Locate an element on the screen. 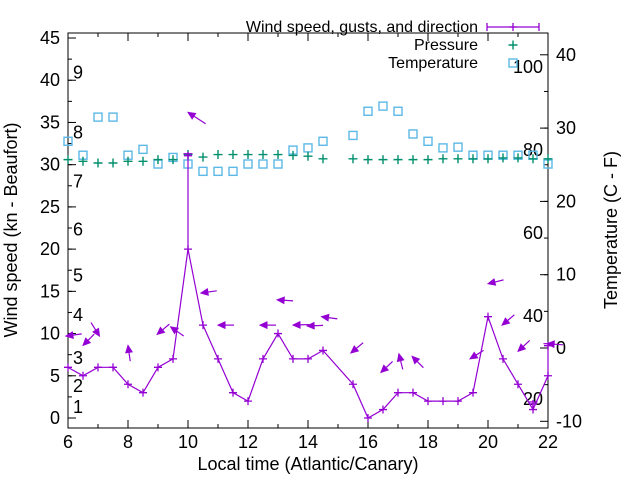 The height and width of the screenshot is (480, 640). x-axis-title: Local time (Atlantic/Canary) is located at coordinates (307, 464).